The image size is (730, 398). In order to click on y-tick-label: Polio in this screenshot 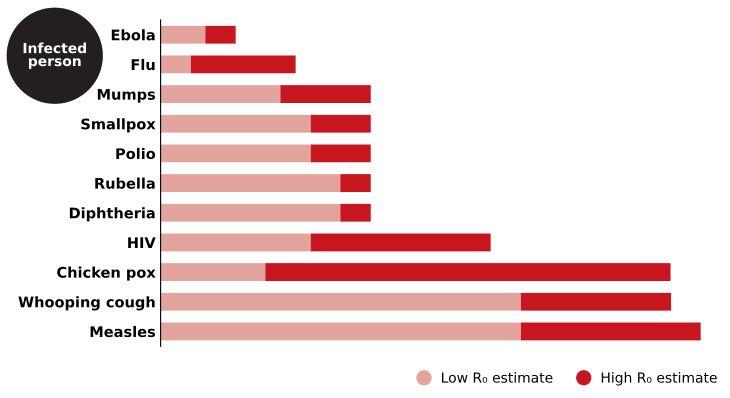, I will do `click(136, 154)`.